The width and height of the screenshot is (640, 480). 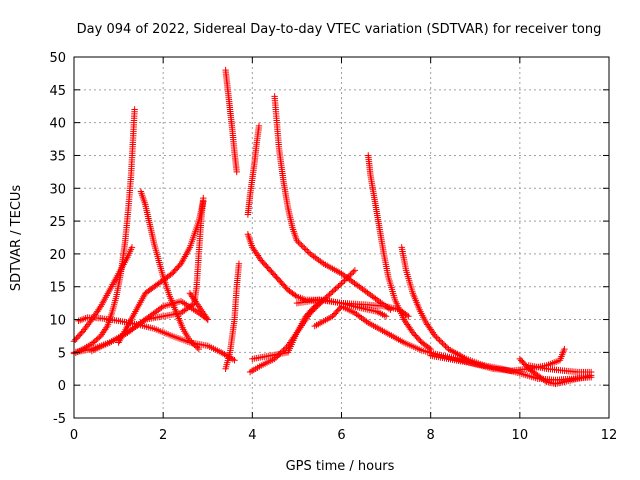 What do you see at coordinates (341, 435) in the screenshot?
I see `x-tick-label: 6` at bounding box center [341, 435].